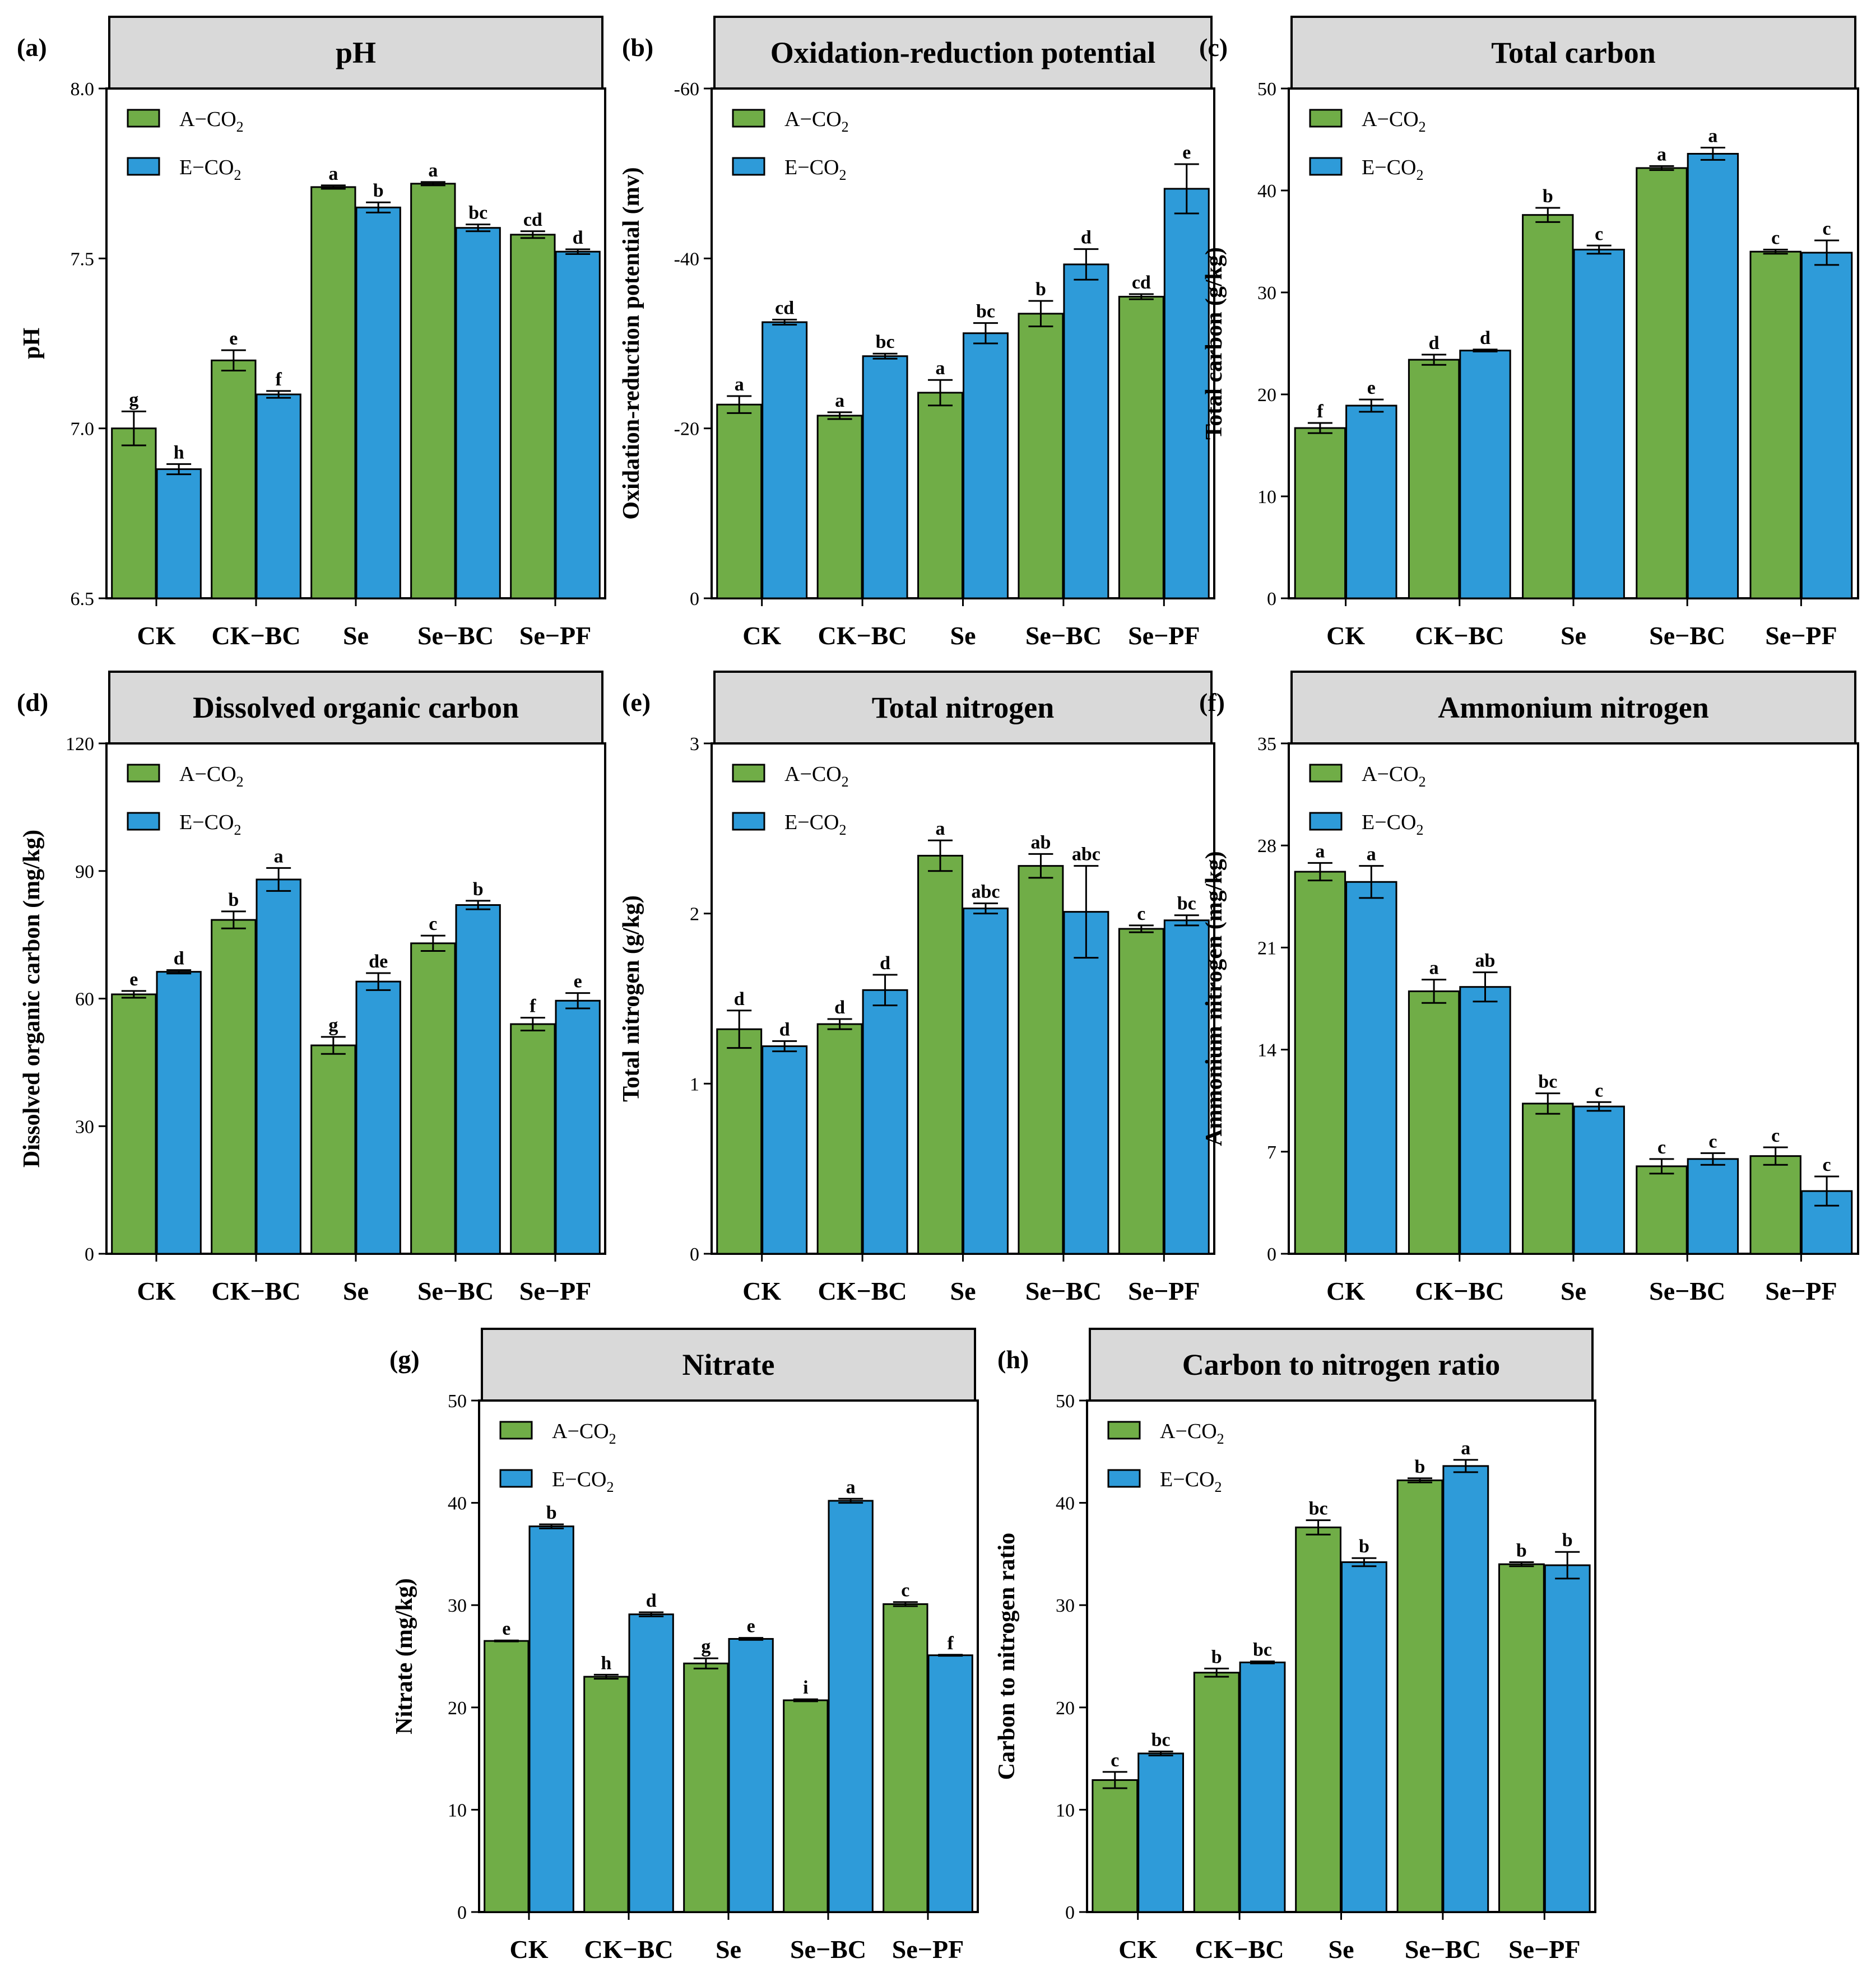 This screenshot has height=1977, width=1876. I want to click on y-tick-label: 7.0, so click(83, 429).